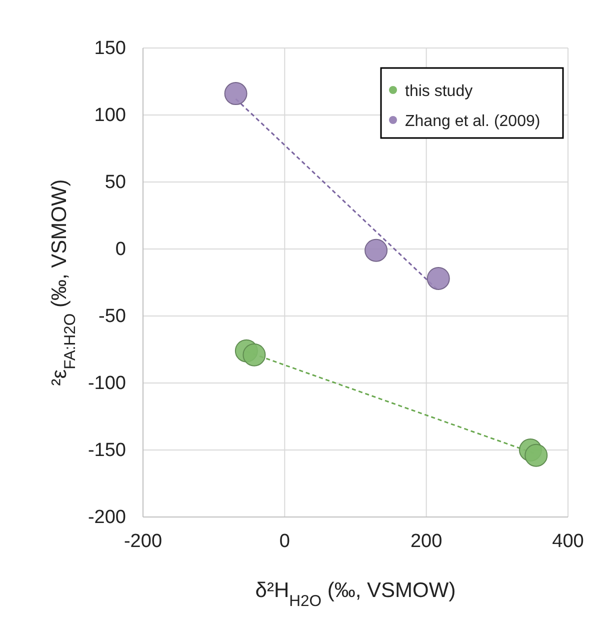 The image size is (609, 630). What do you see at coordinates (426, 541) in the screenshot?
I see `x-tick-label: 200` at bounding box center [426, 541].